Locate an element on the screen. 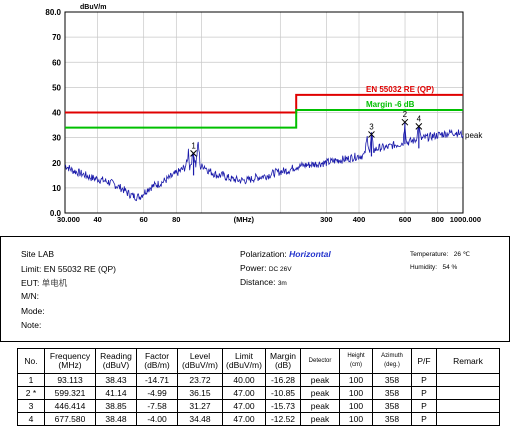 The image size is (510, 441). table-header-cell: Height (cm) is located at coordinates (356, 361).